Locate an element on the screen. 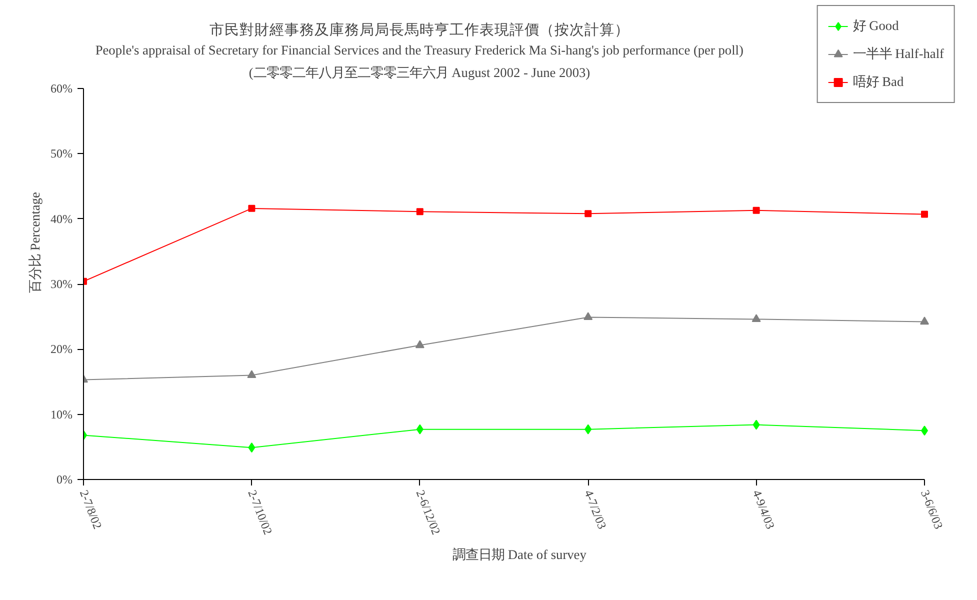 This screenshot has height=600, width=977. y-tick-label: 50% is located at coordinates (61, 153).